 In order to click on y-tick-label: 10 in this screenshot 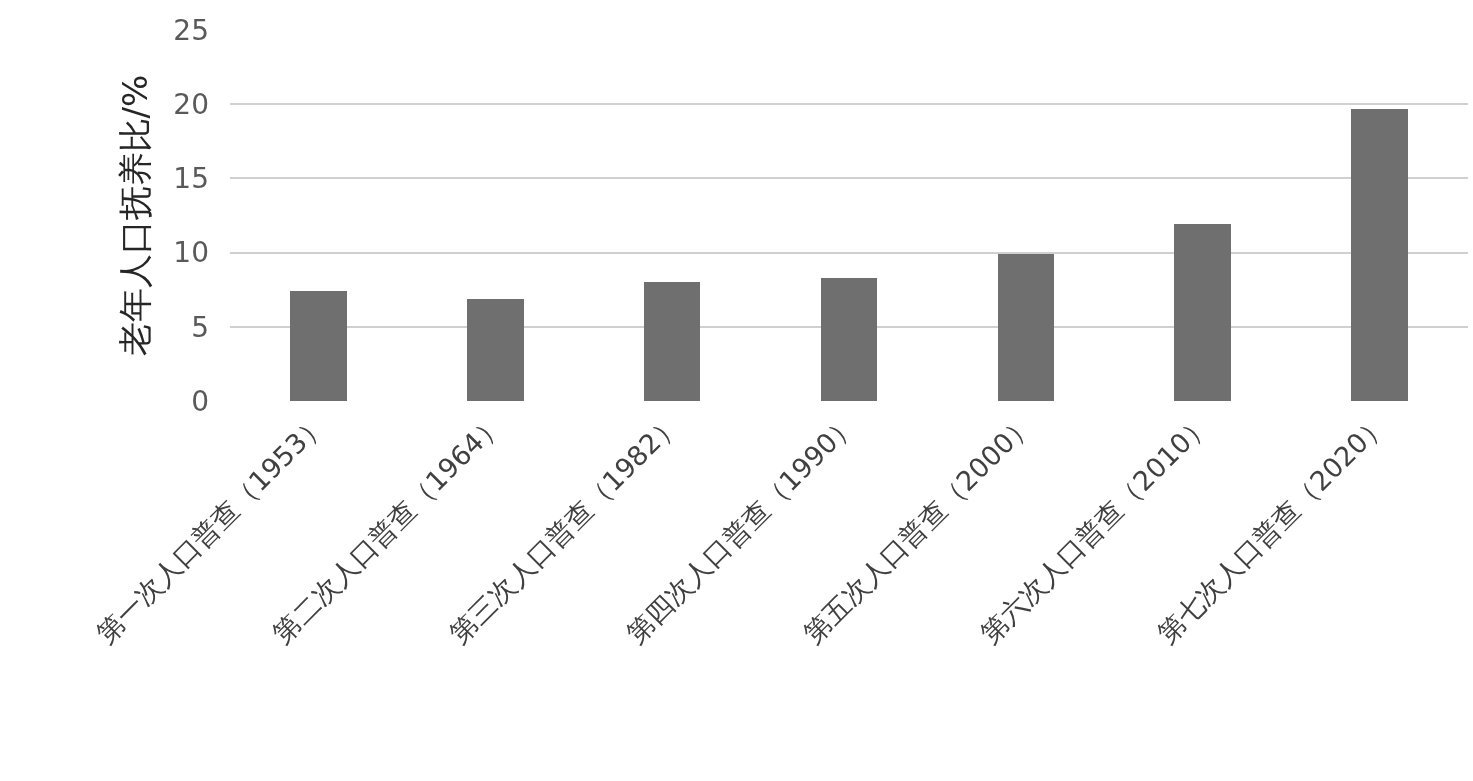, I will do `click(191, 253)`.